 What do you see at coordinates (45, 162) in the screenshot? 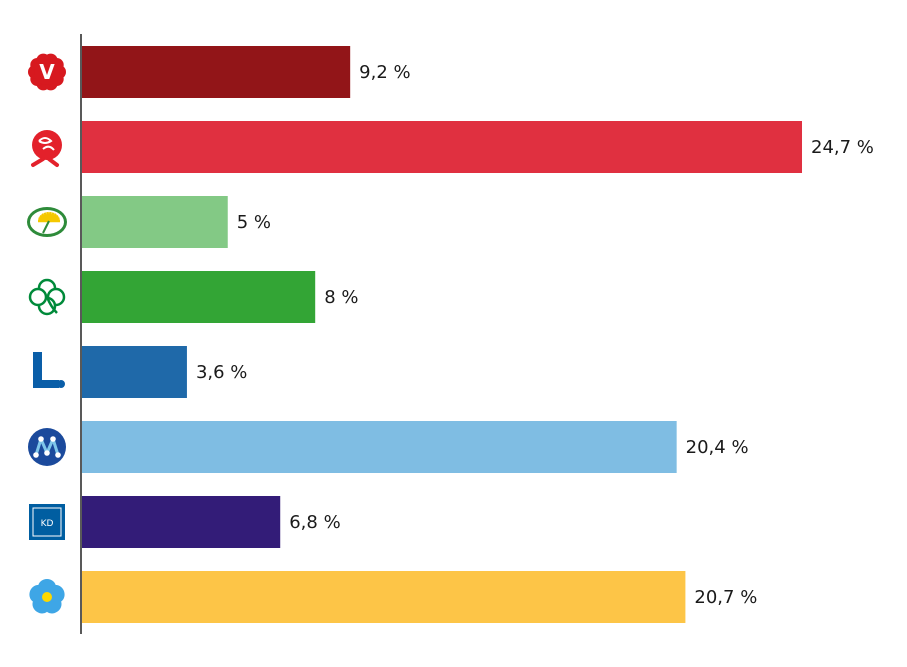
I see `rose-leaves` at bounding box center [45, 162].